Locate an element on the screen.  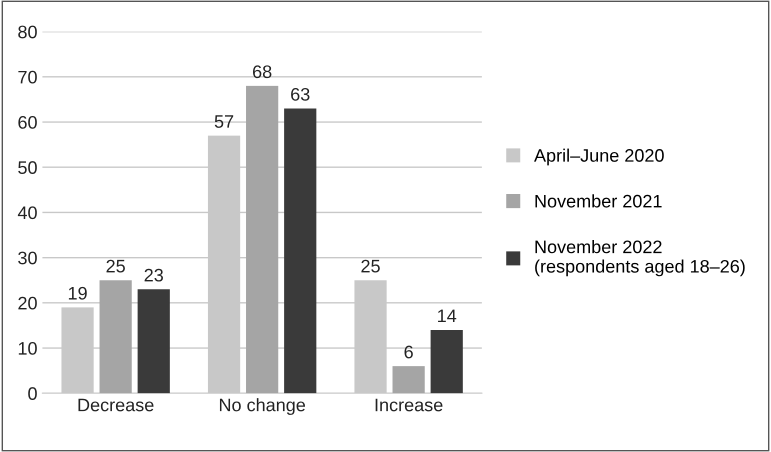
legend-label: November 2022 (respondents aged 18–26) is located at coordinates (640, 258).